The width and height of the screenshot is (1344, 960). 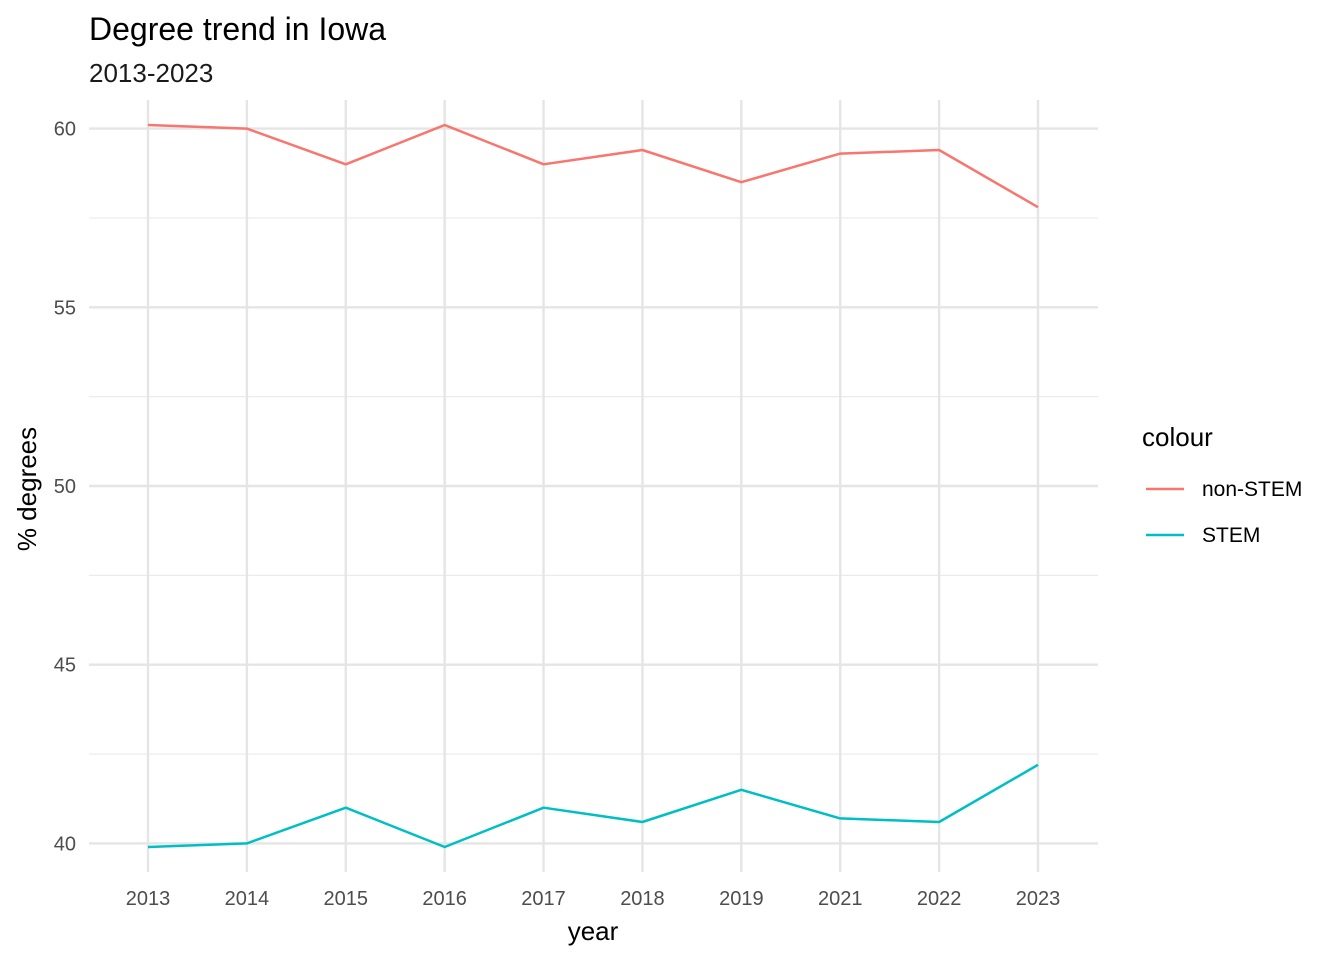 I want to click on legend-label-non-stem: non-STEM, so click(x=1252, y=489).